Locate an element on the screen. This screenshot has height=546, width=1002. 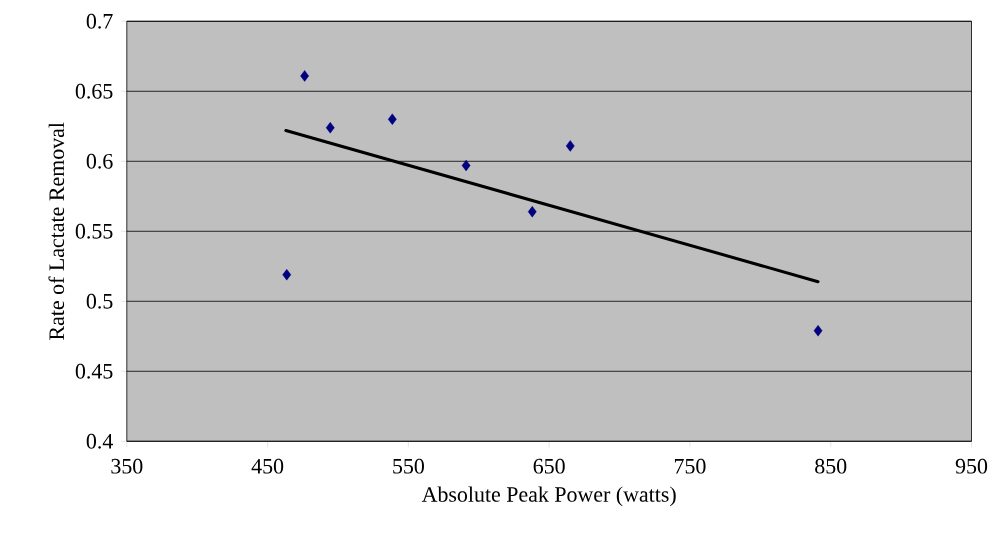
x-axis-title: Absolute Peak Power (watts) is located at coordinates (548, 496).